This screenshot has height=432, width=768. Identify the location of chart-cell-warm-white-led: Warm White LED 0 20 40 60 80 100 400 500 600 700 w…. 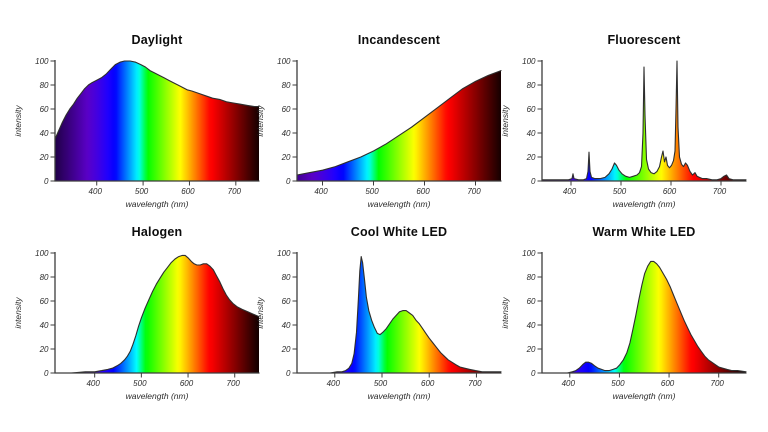
(621, 321).